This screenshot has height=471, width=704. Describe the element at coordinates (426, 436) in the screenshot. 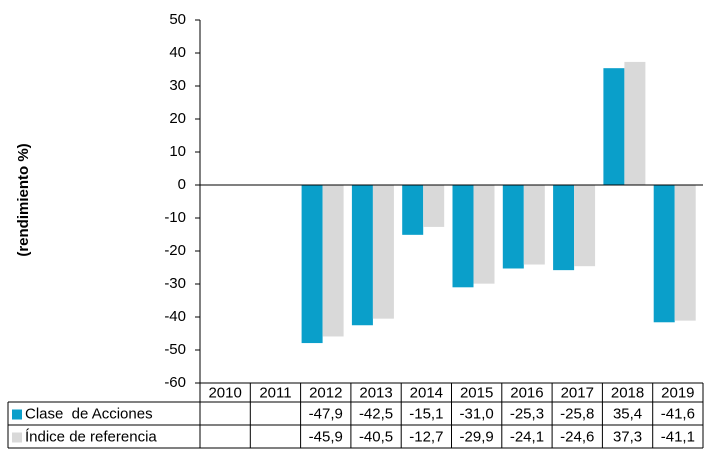

I see `data-label: -12,7` at that location.